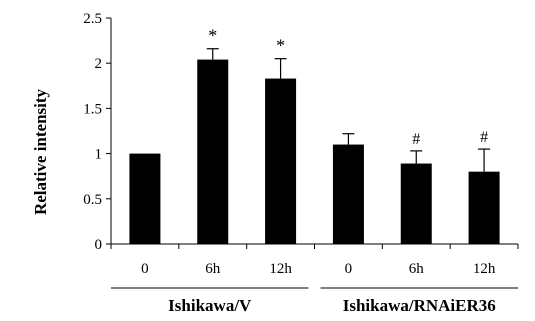  Describe the element at coordinates (99, 64) in the screenshot. I see `y-tick-label: 2` at that location.